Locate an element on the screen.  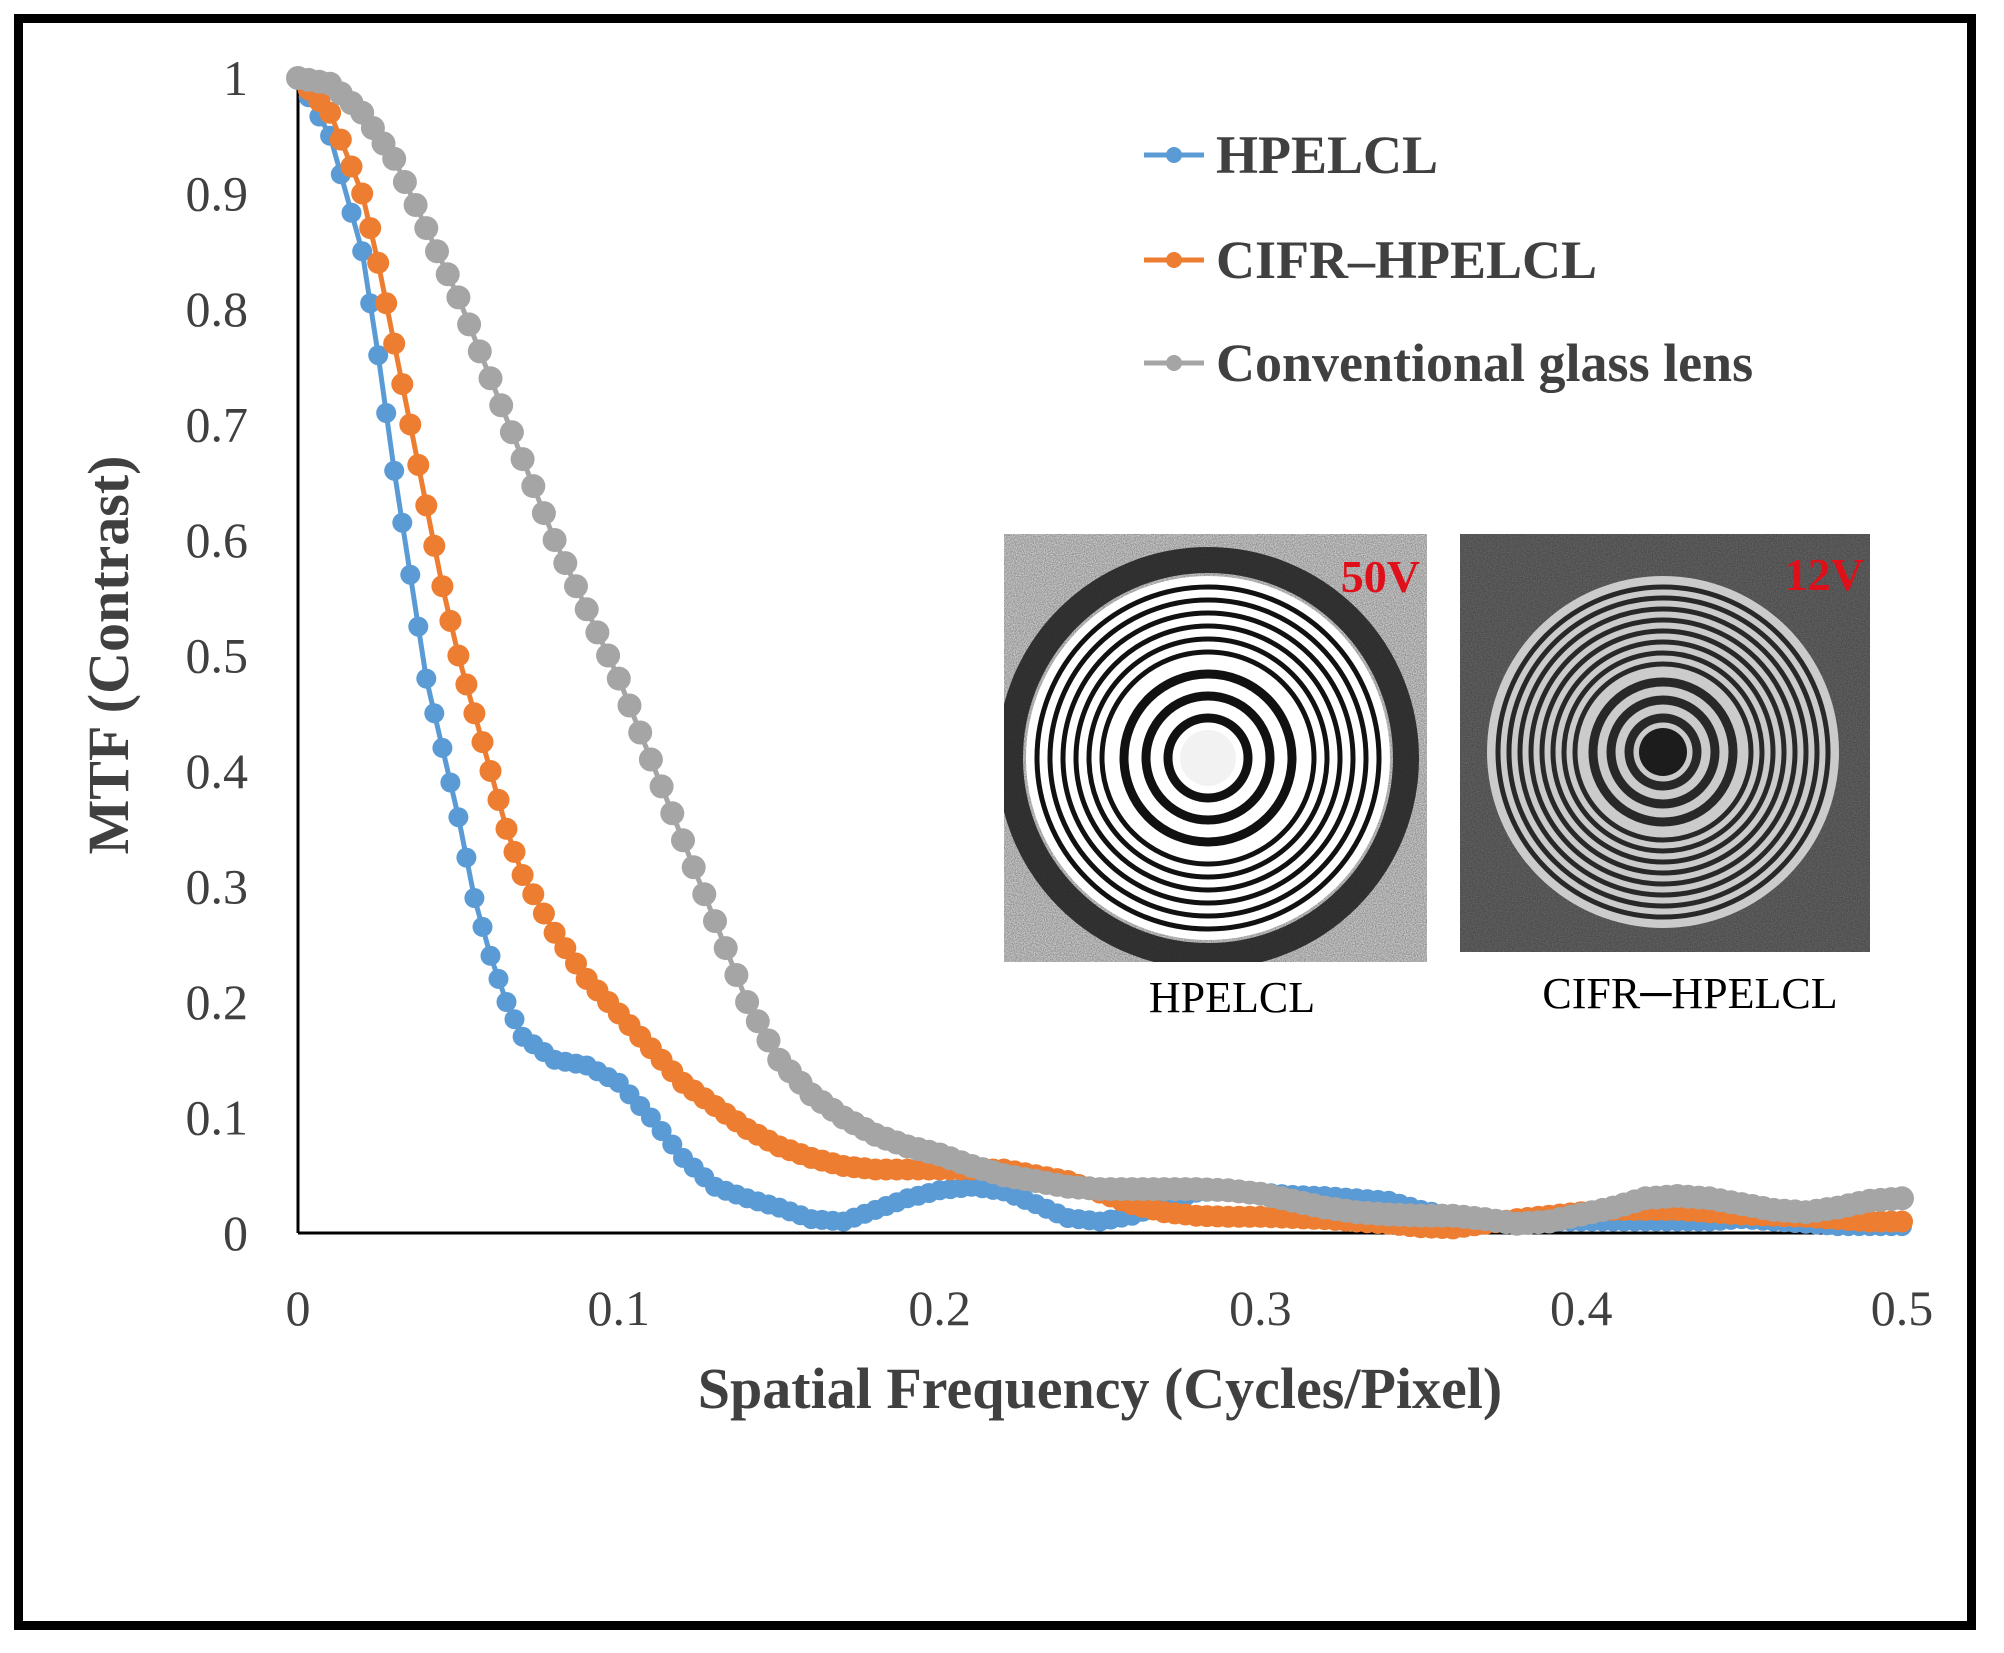
legend-label: Conventional glass lens is located at coordinates (1484, 363).